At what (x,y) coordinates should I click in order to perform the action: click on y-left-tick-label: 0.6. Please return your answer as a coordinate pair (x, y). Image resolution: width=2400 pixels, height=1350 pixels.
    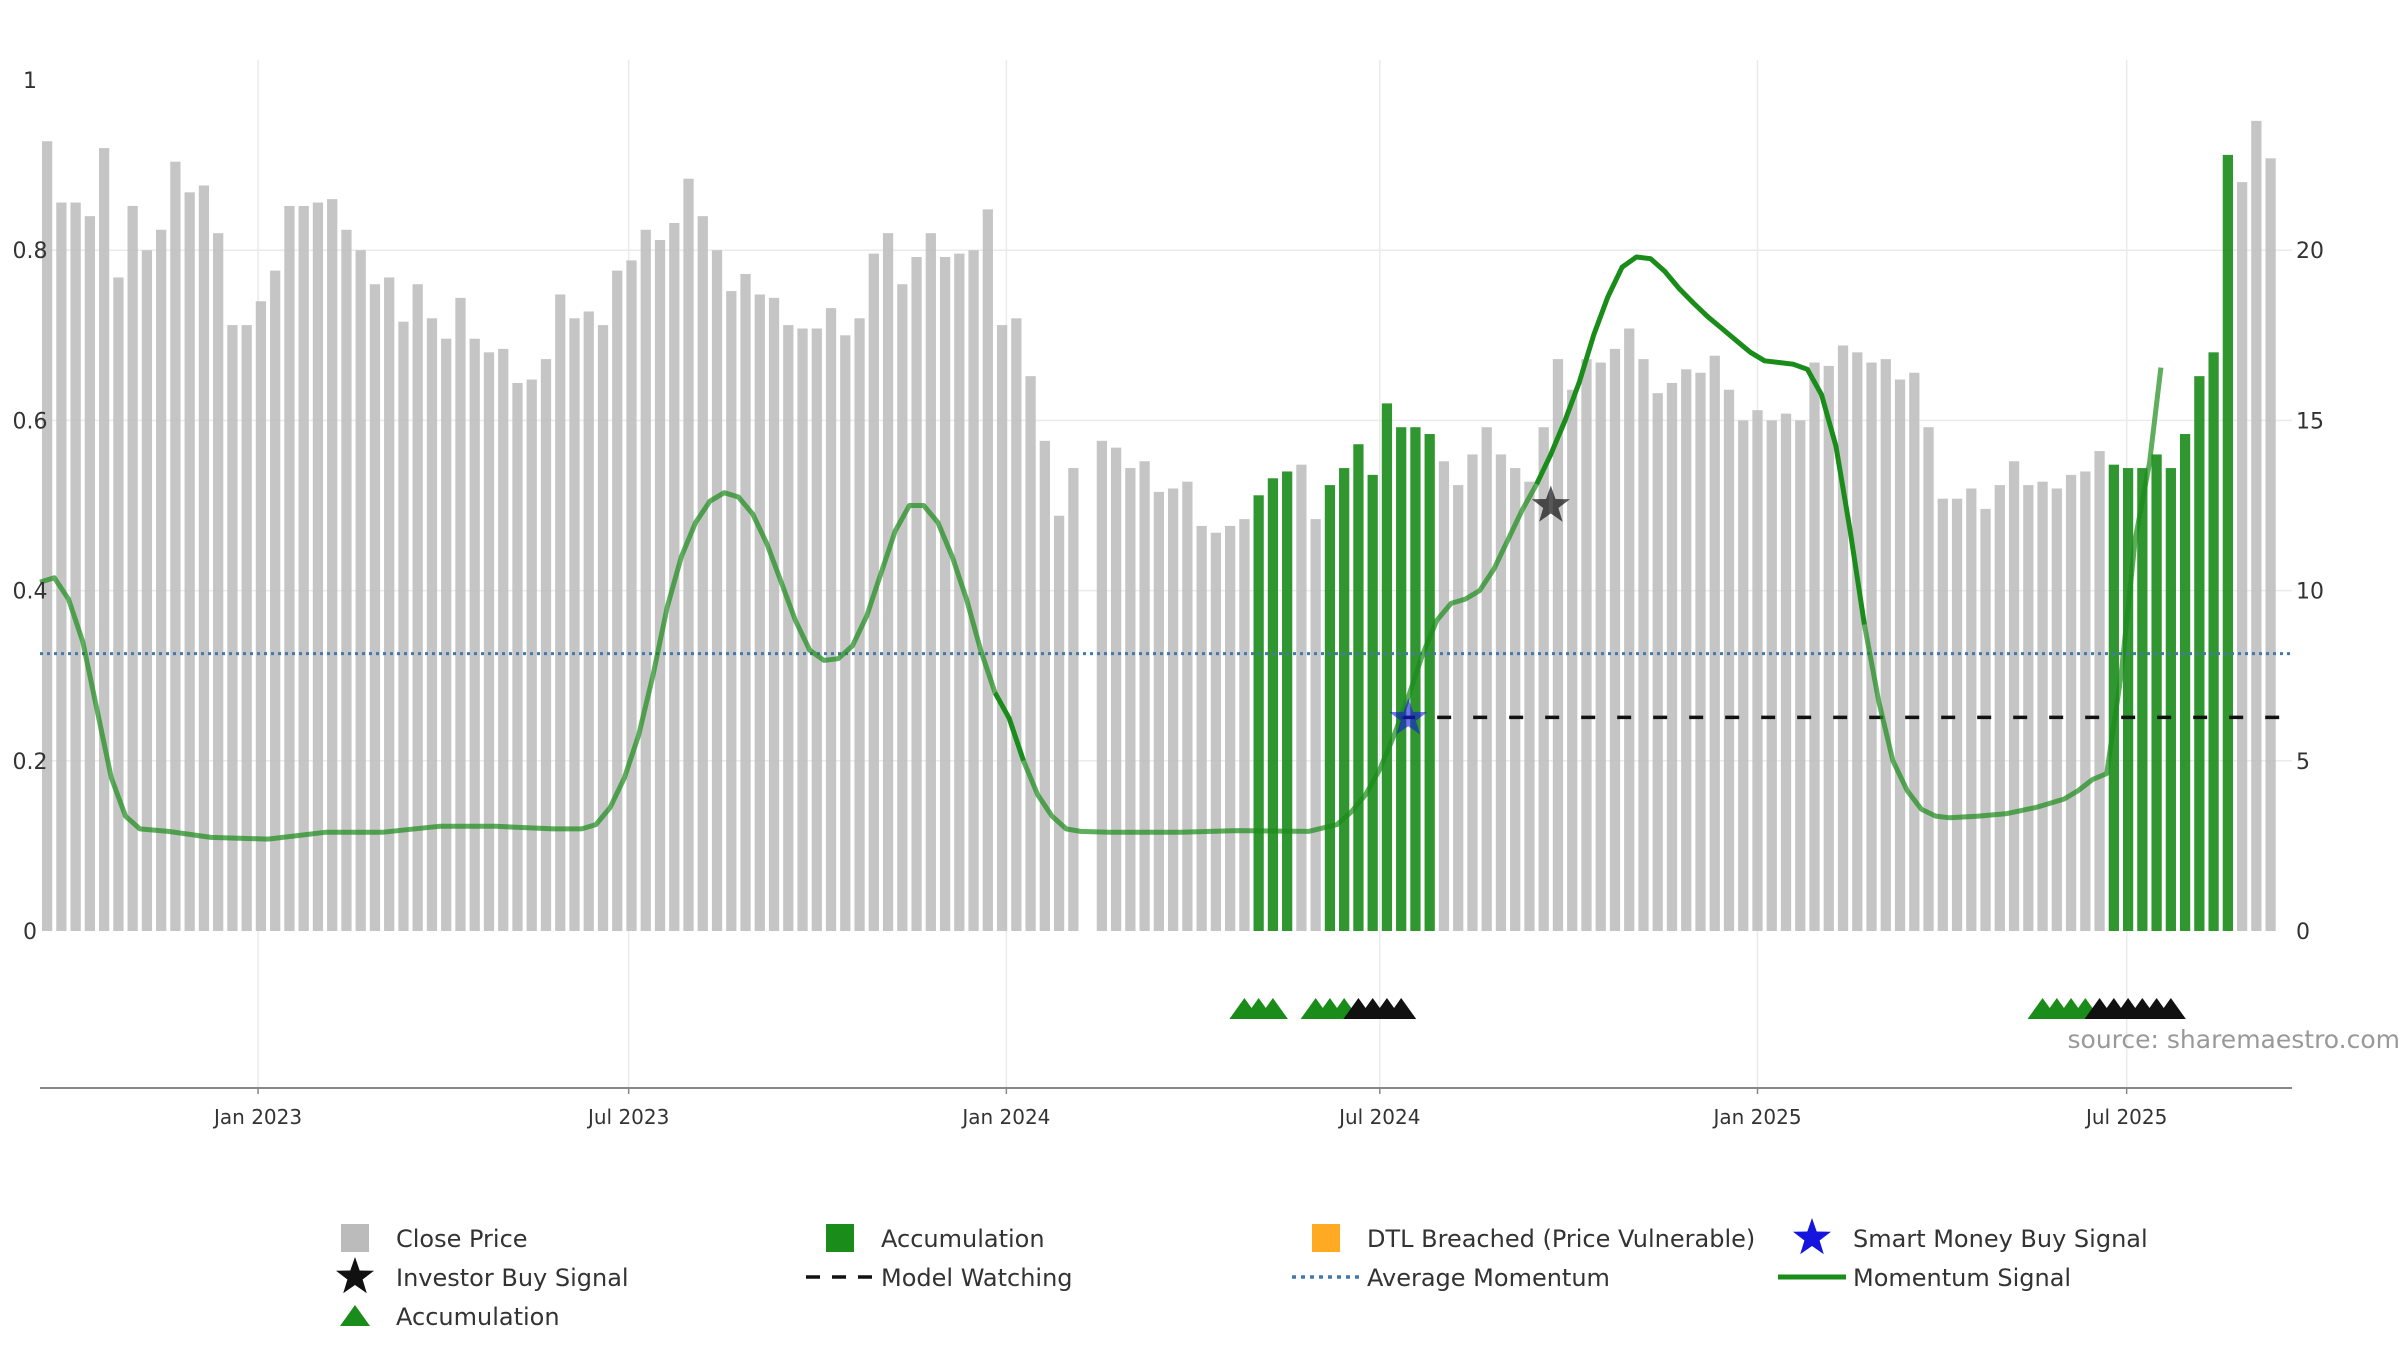
    Looking at the image, I should click on (30, 421).